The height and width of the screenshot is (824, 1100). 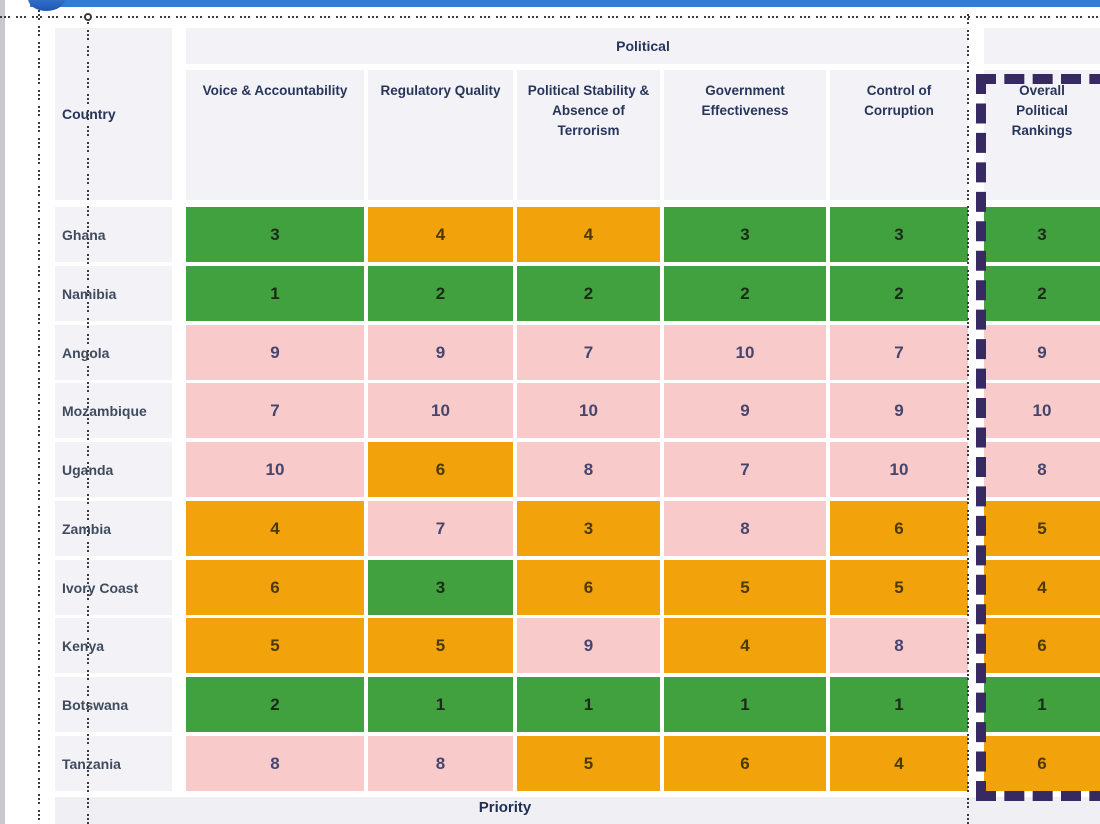 What do you see at coordinates (113, 293) in the screenshot?
I see `country-cell: Namibia` at bounding box center [113, 293].